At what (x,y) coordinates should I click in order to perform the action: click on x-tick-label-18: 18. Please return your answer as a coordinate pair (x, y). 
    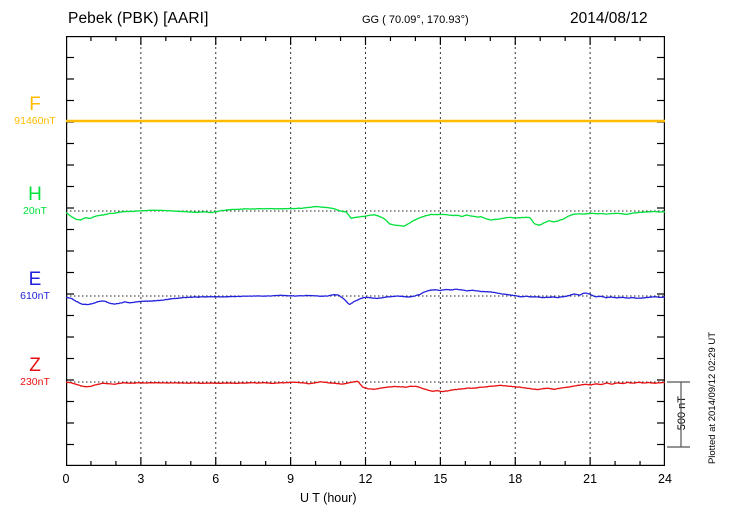
    Looking at the image, I should click on (515, 479).